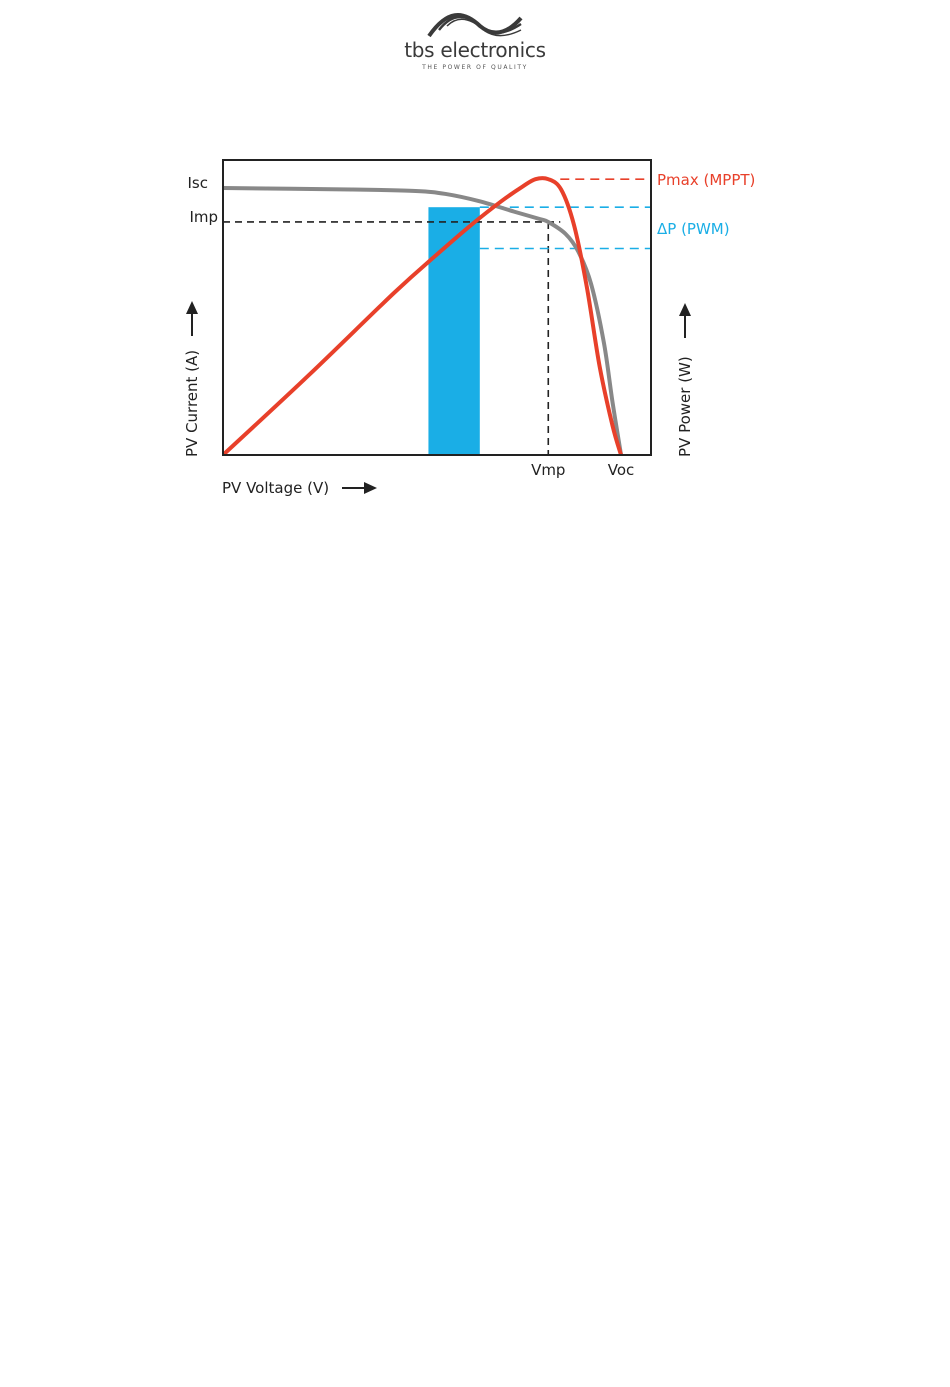 This screenshot has height=1387, width=950. I want to click on x-axis-arrow-icon, so click(359, 488).